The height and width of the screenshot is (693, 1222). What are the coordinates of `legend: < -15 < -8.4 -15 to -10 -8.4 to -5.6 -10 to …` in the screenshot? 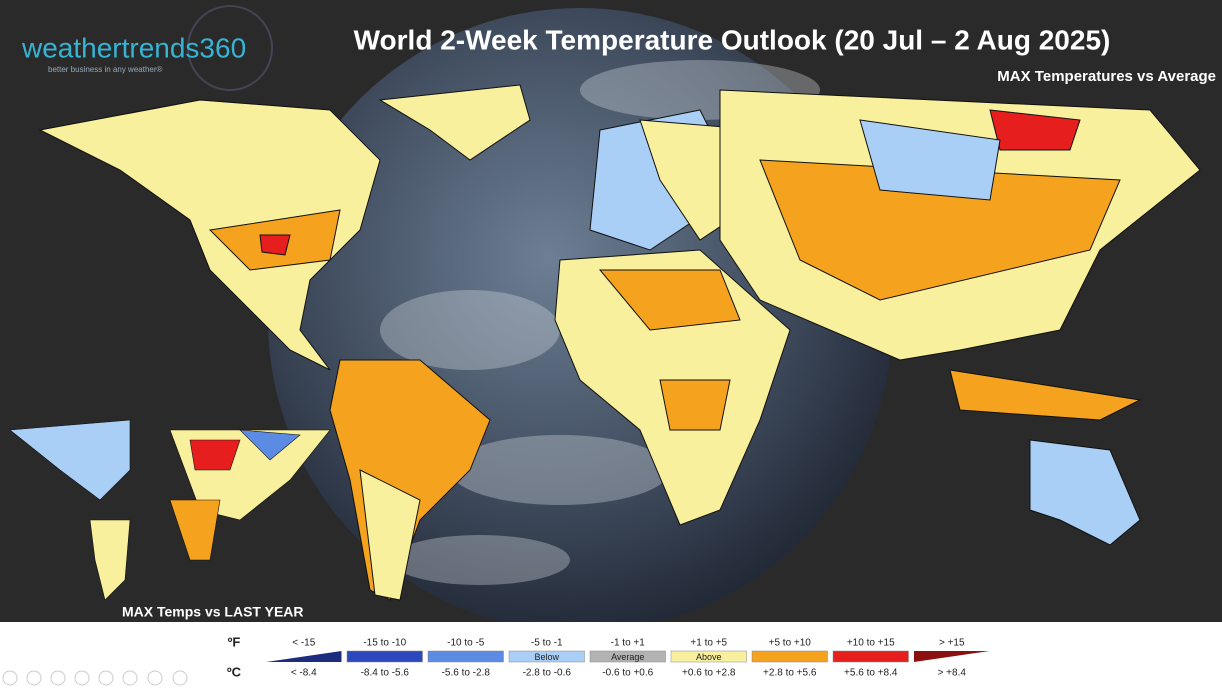 It's located at (628, 658).